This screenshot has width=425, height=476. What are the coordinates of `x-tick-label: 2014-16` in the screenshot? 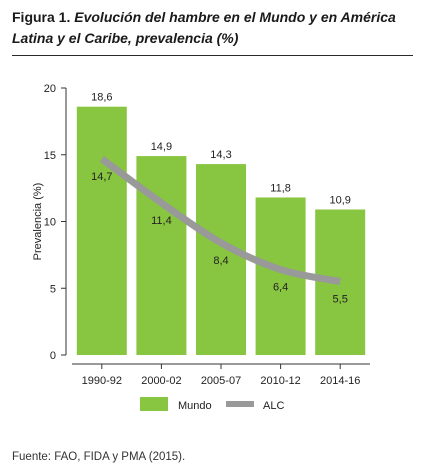 It's located at (340, 381).